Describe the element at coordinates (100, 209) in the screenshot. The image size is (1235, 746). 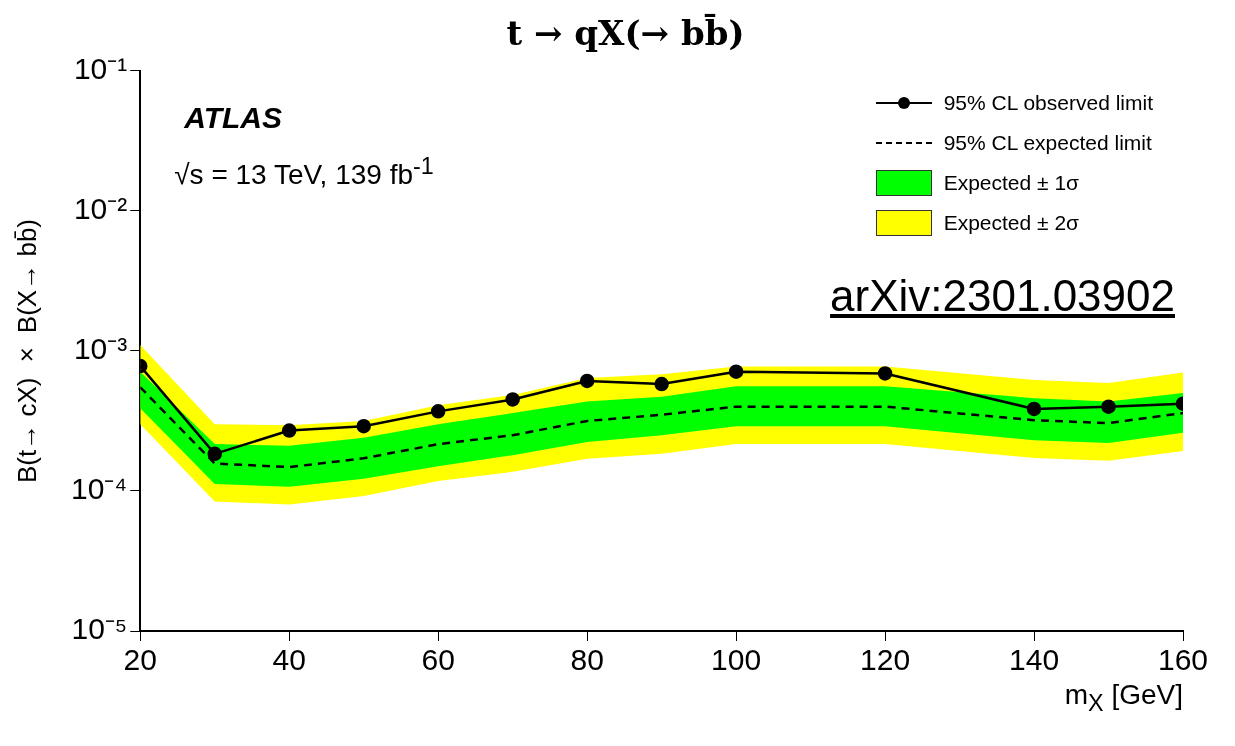
I see `y-tick-label: 10⁻²` at that location.